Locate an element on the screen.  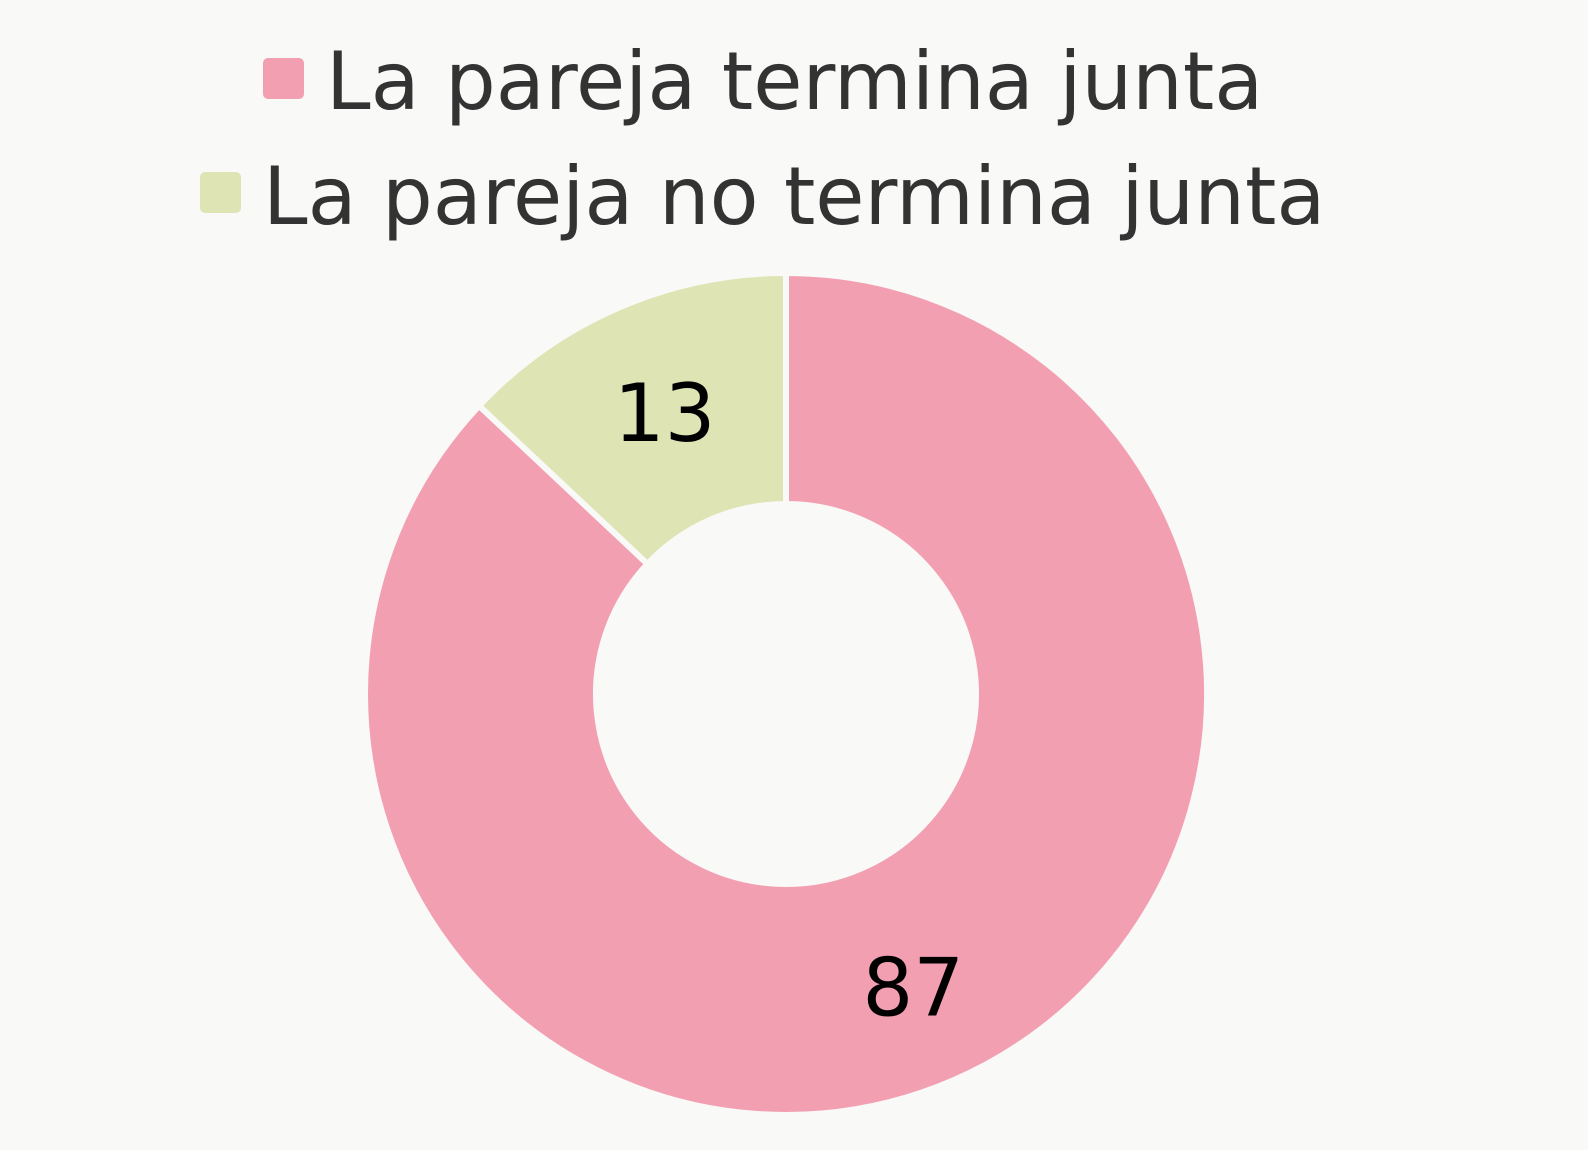
legend-item-termina-junta: La pareja termina junta is located at coordinates (763, 81).